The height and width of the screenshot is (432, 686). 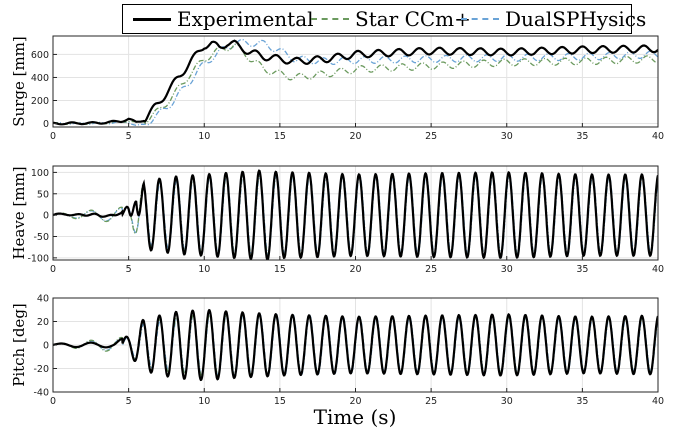 I want to click on pitch-ytick-label-1: -20, so click(x=41, y=369).